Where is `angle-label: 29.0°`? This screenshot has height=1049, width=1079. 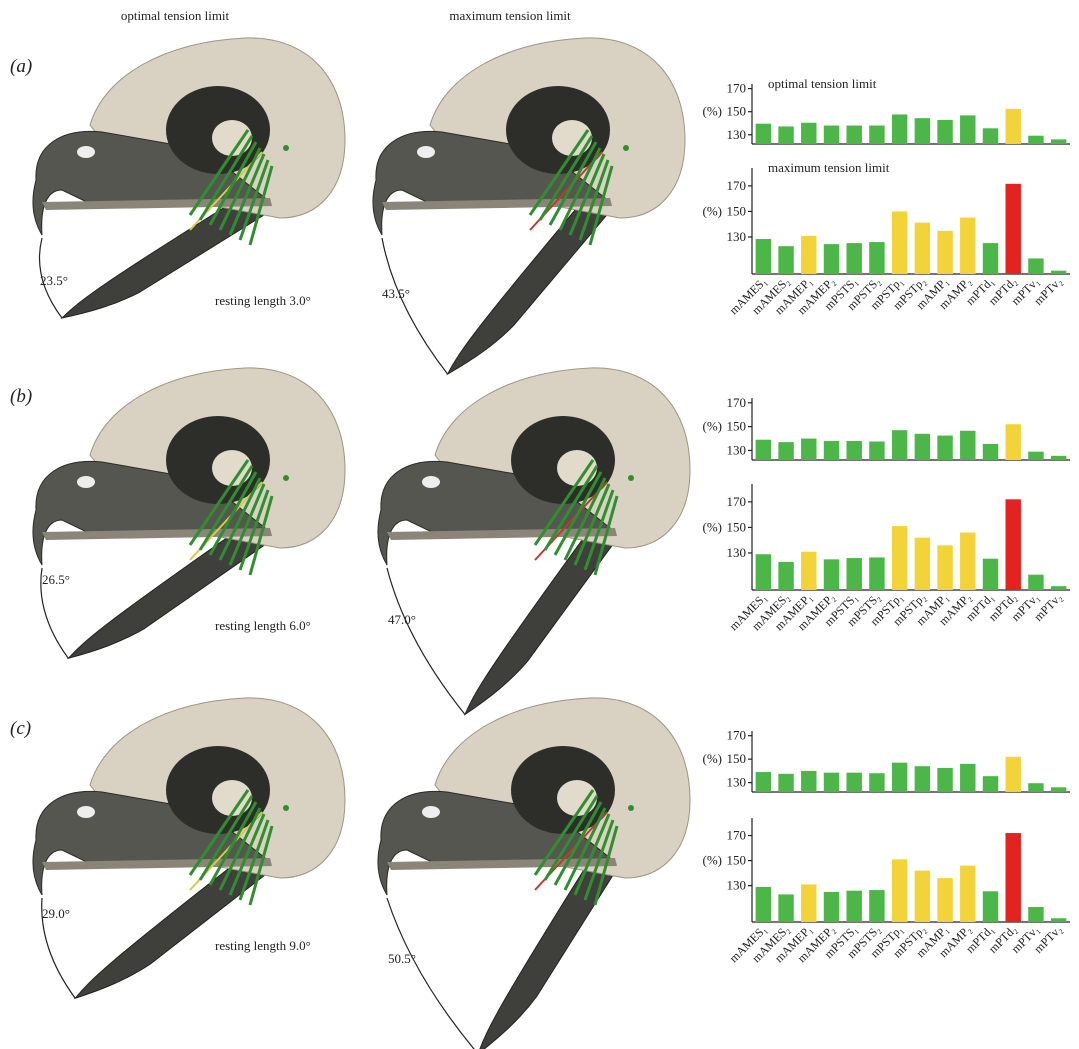 angle-label: 29.0° is located at coordinates (56, 913).